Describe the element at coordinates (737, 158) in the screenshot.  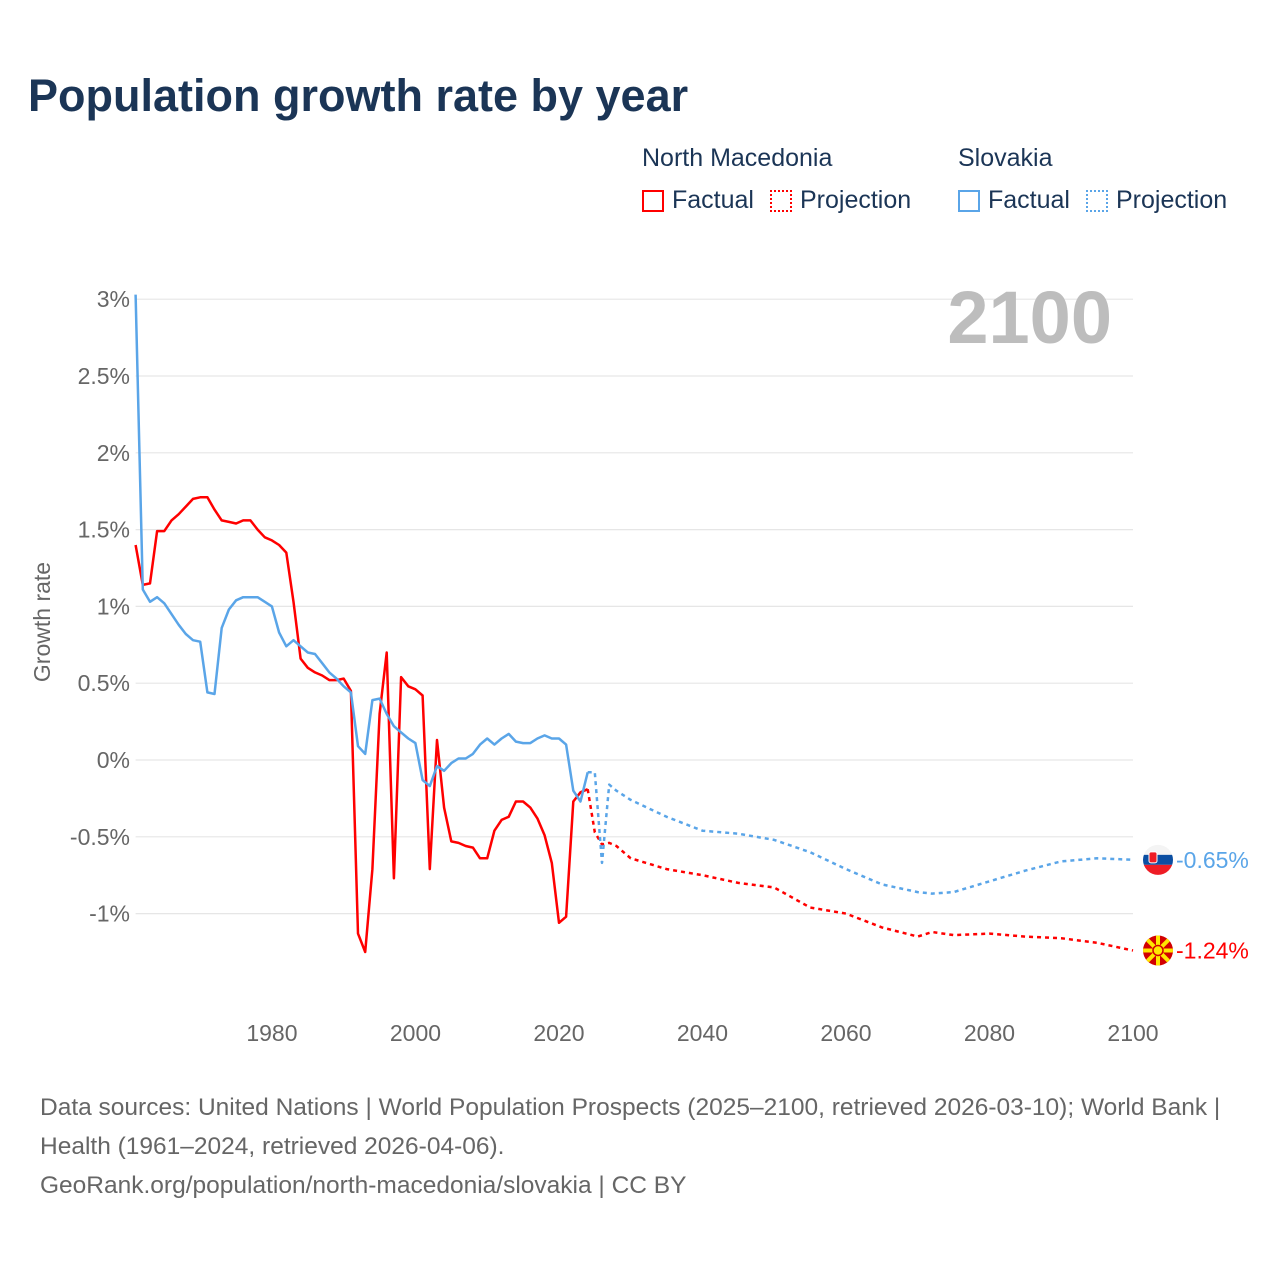
I see `legend-group-title: North Macedonia` at that location.